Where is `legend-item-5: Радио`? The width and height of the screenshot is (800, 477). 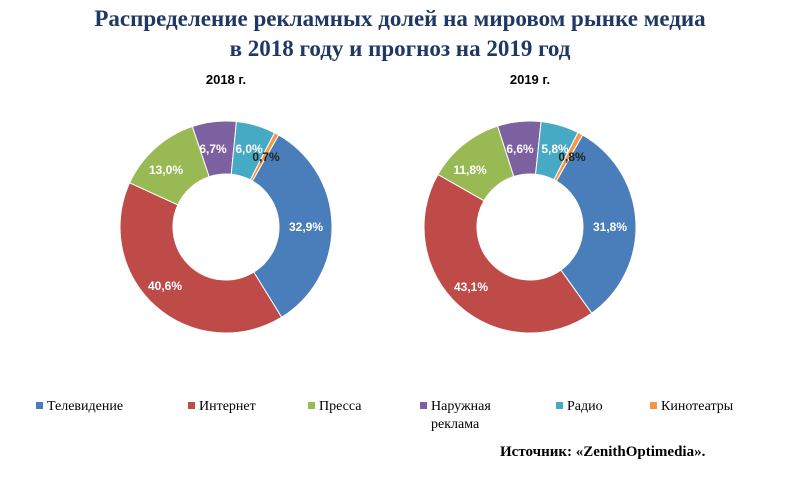 legend-item-5: Радио is located at coordinates (579, 407).